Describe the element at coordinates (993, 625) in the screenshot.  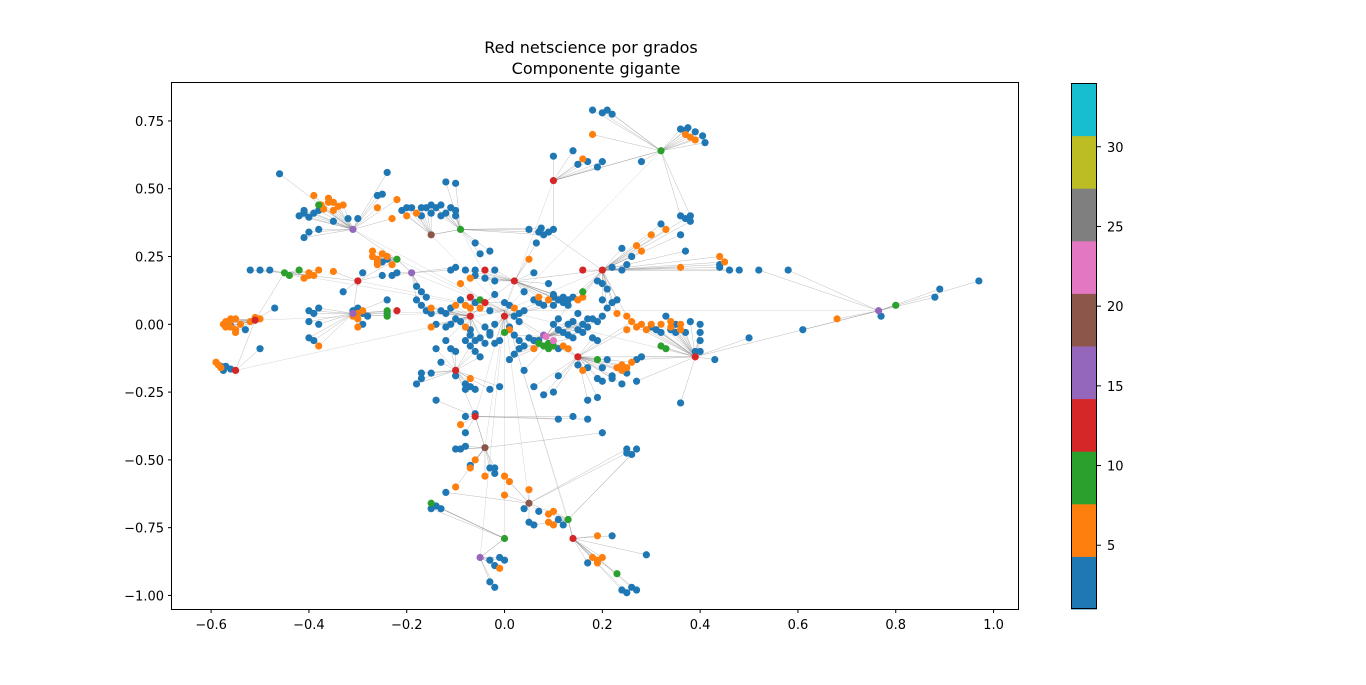
I see `x-tick-label: 1.0` at that location.